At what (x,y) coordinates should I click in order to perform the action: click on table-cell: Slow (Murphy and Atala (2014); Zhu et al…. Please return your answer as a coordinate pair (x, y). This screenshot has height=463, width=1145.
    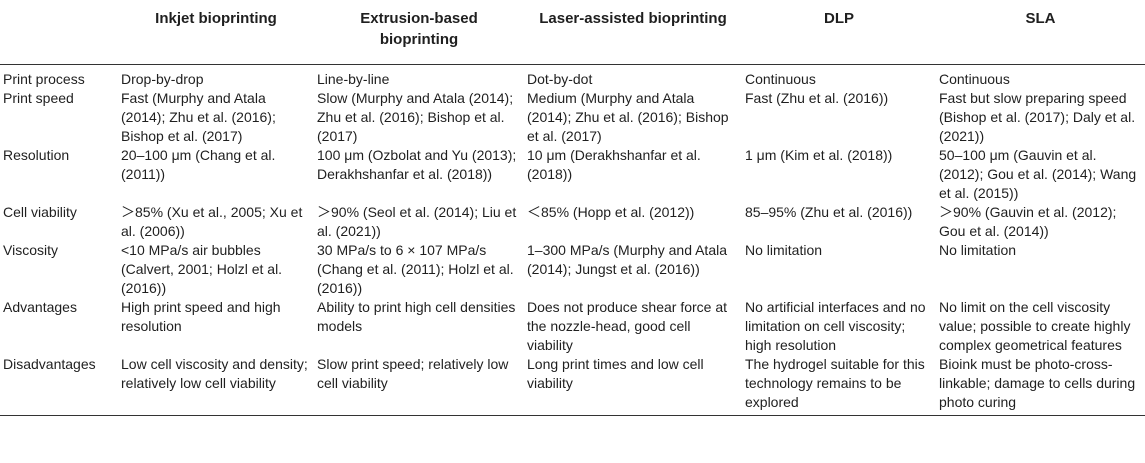
    Looking at the image, I should click on (415, 116).